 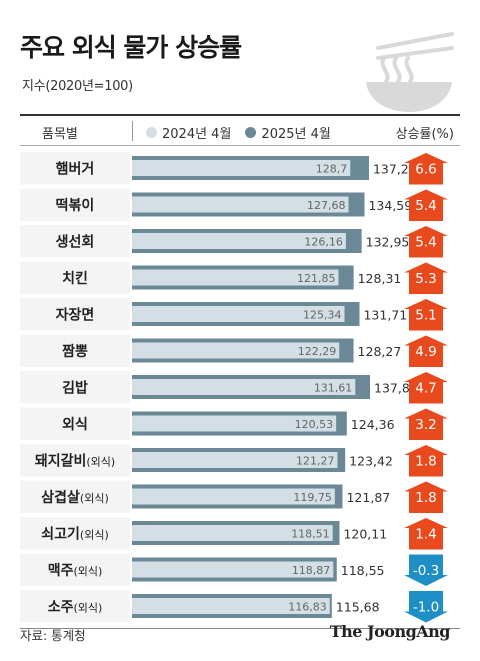 I want to click on category-label: 자장면, so click(x=75, y=314).